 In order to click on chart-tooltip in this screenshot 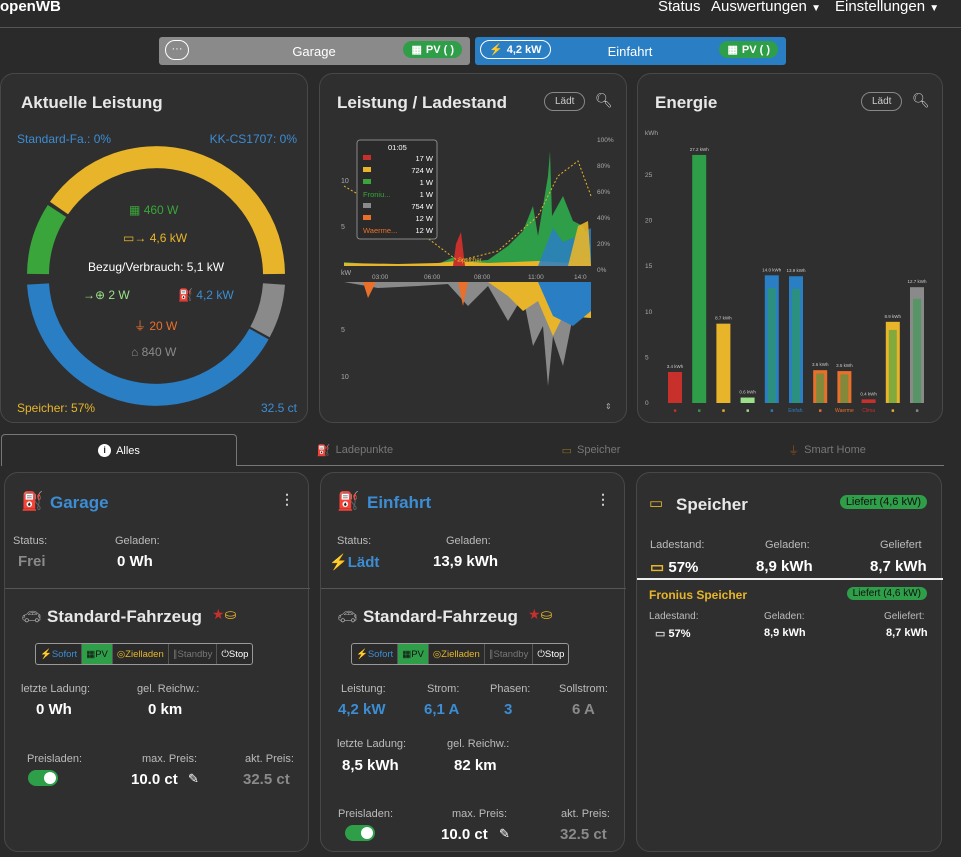, I will do `click(397, 189)`.